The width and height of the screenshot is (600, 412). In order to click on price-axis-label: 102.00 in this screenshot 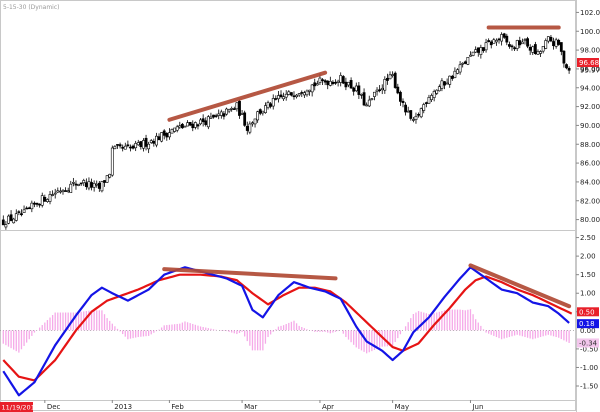, I will do `click(590, 13)`.